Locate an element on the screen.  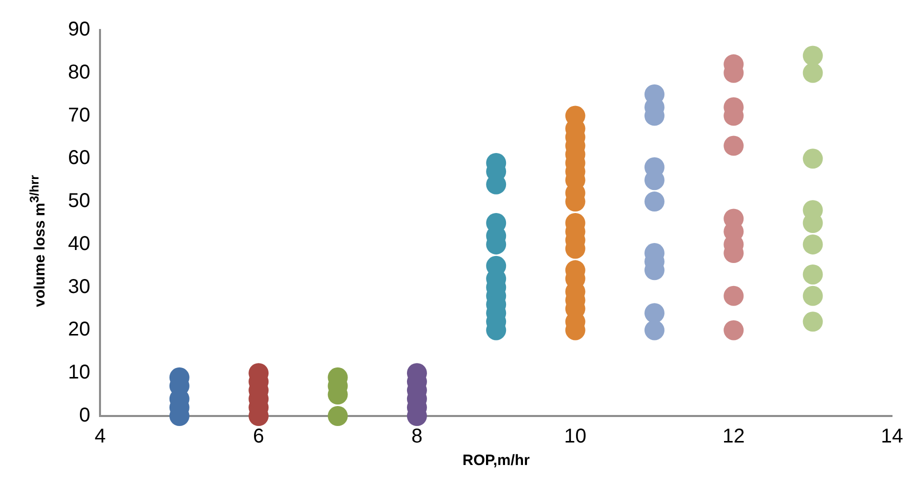
x-axis-title: ROP,m/hr is located at coordinates (496, 461).